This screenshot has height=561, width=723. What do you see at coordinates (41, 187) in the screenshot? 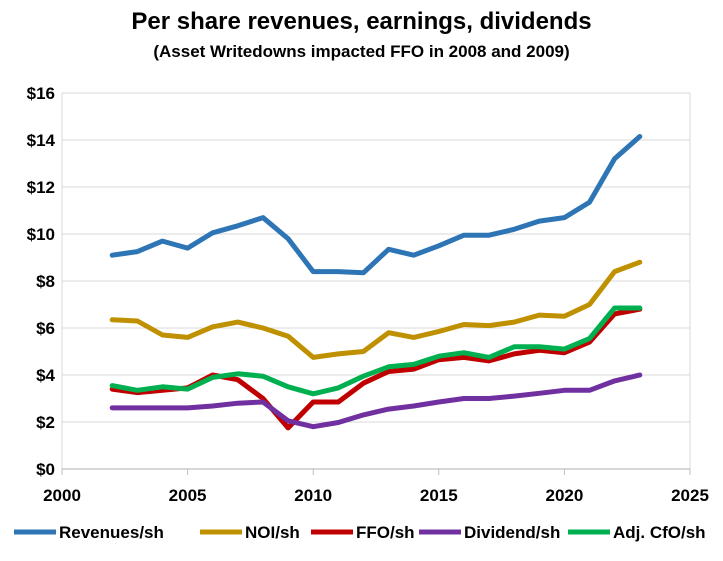
I see `y-tick-label: $12` at bounding box center [41, 187].